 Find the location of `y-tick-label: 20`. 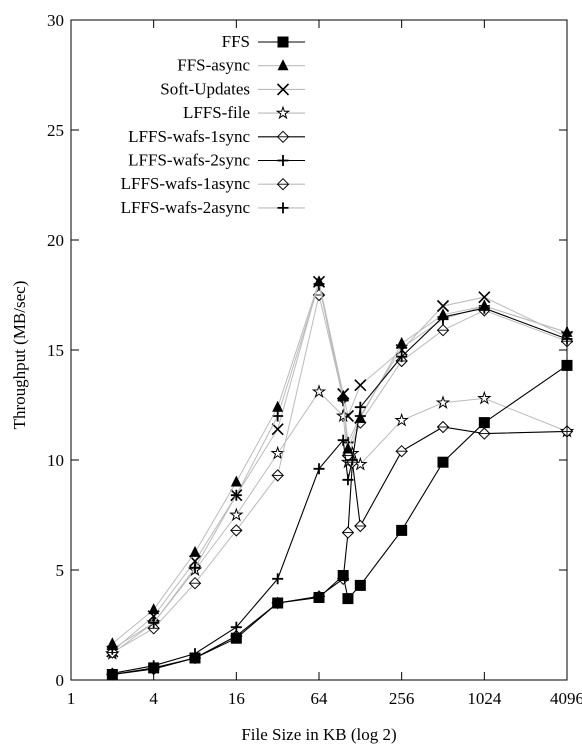

y-tick-label: 20 is located at coordinates (55, 240).